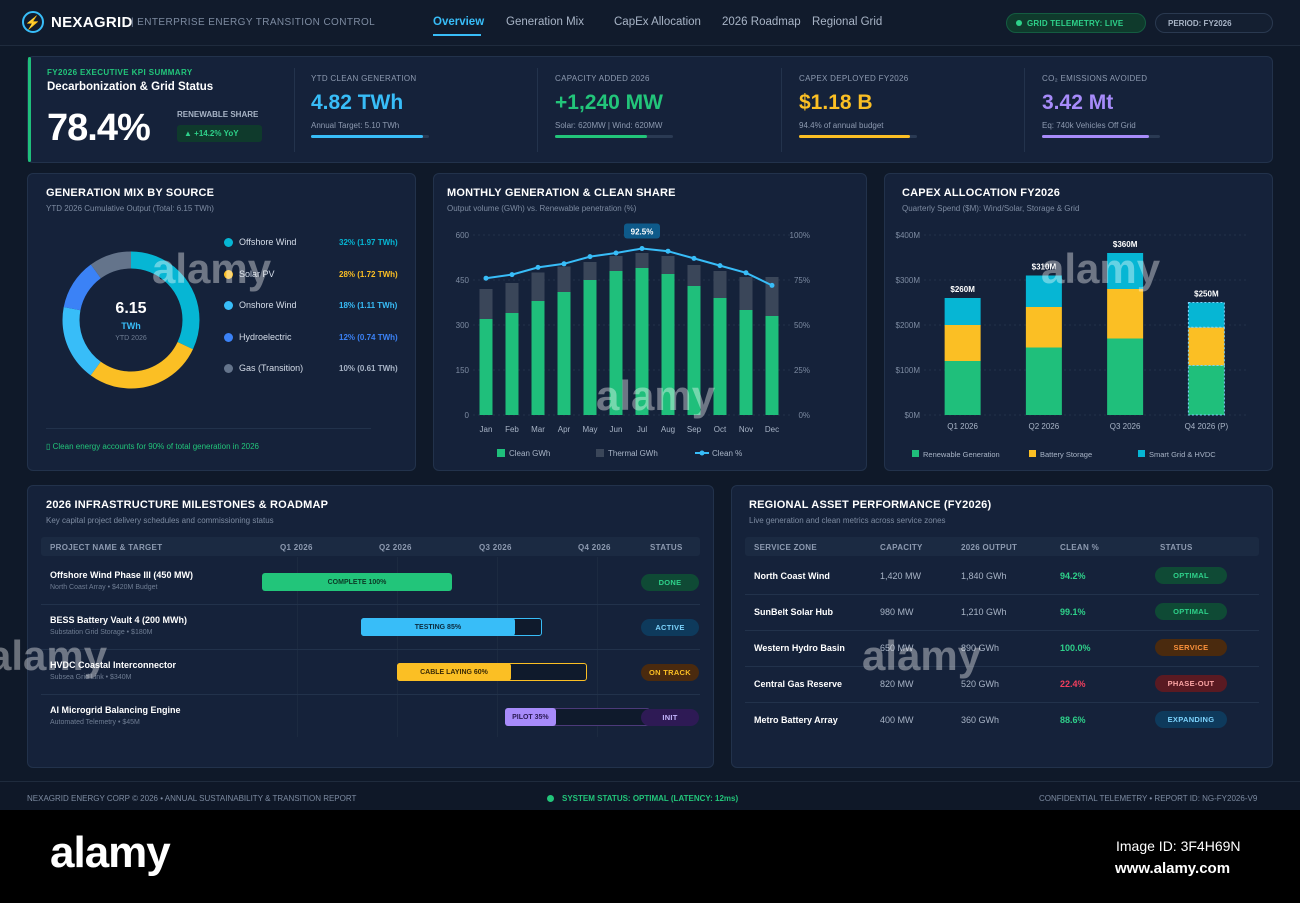 Image resolution: width=1300 pixels, height=903 pixels. I want to click on gantt-progress-bar: COMPLETE 100%, so click(357, 582).